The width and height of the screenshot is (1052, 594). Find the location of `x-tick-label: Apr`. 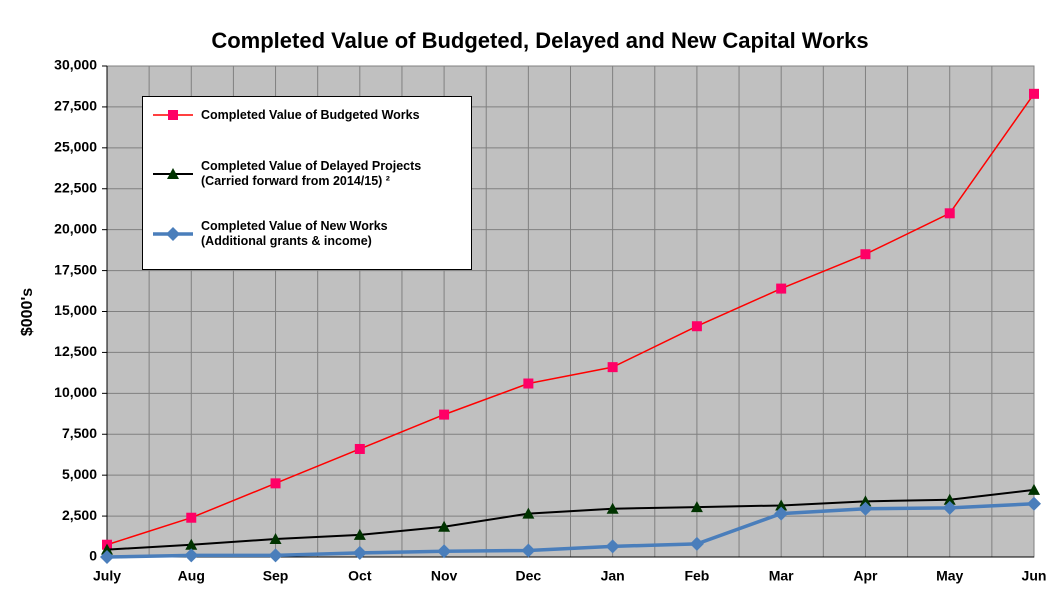

x-tick-label: Apr is located at coordinates (865, 576).